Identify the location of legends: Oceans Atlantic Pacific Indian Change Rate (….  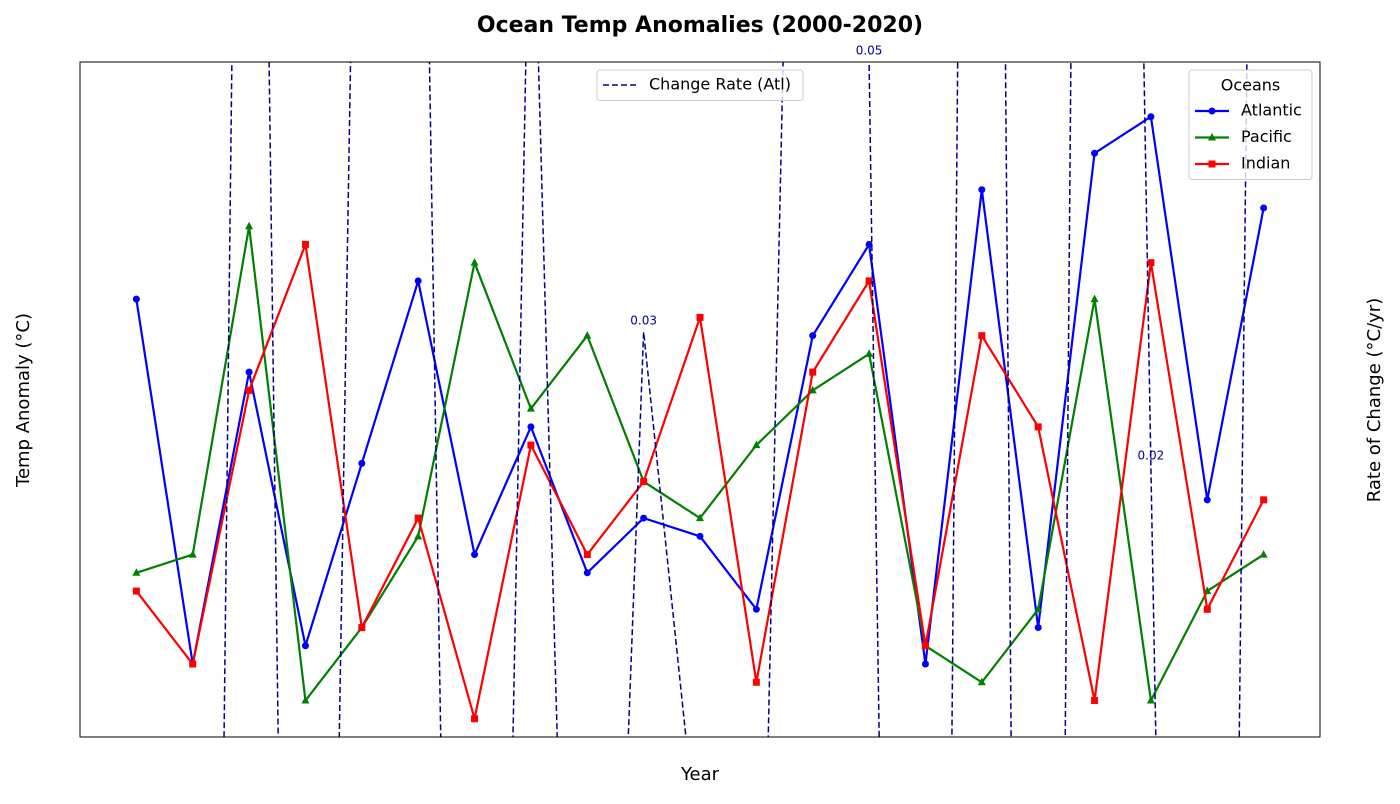
(954, 124).